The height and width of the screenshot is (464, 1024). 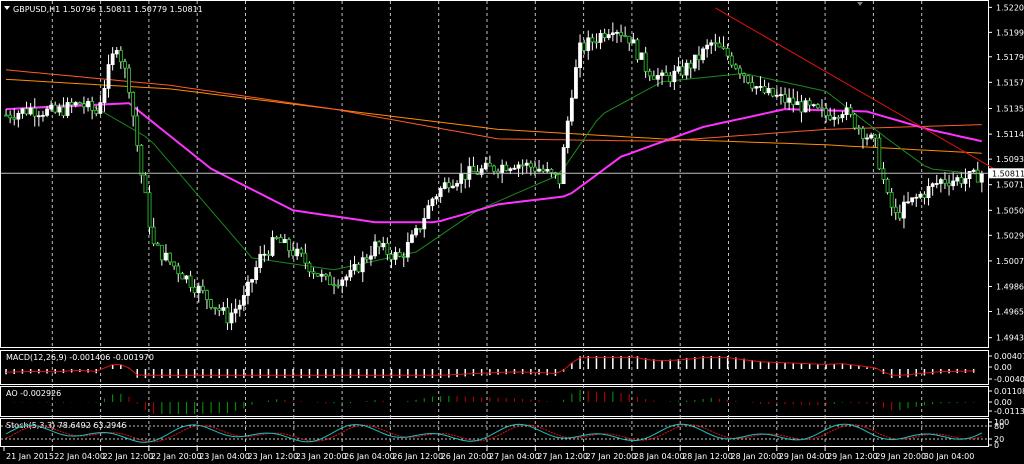 What do you see at coordinates (369, 456) in the screenshot?
I see `time-tick-label: 26 Jan 04:00` at bounding box center [369, 456].